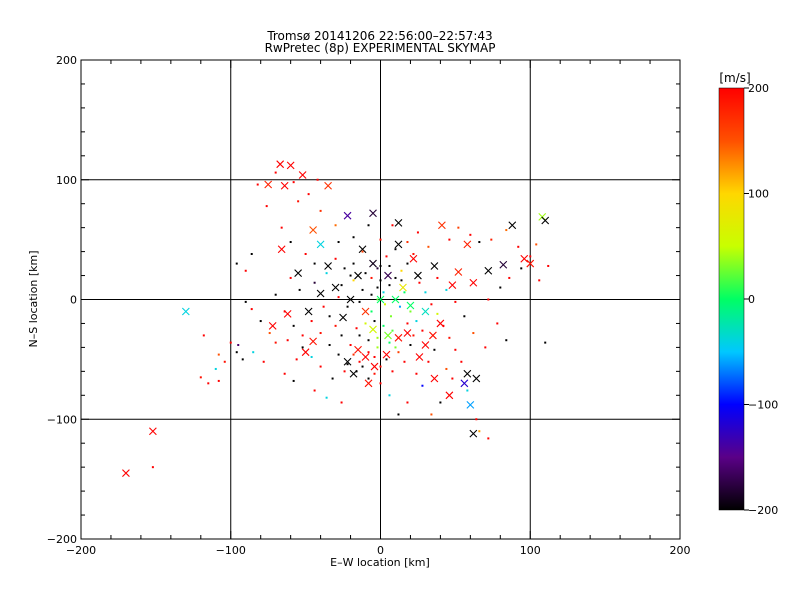  I want to click on y-axis-label: N–S location [km], so click(33, 298).